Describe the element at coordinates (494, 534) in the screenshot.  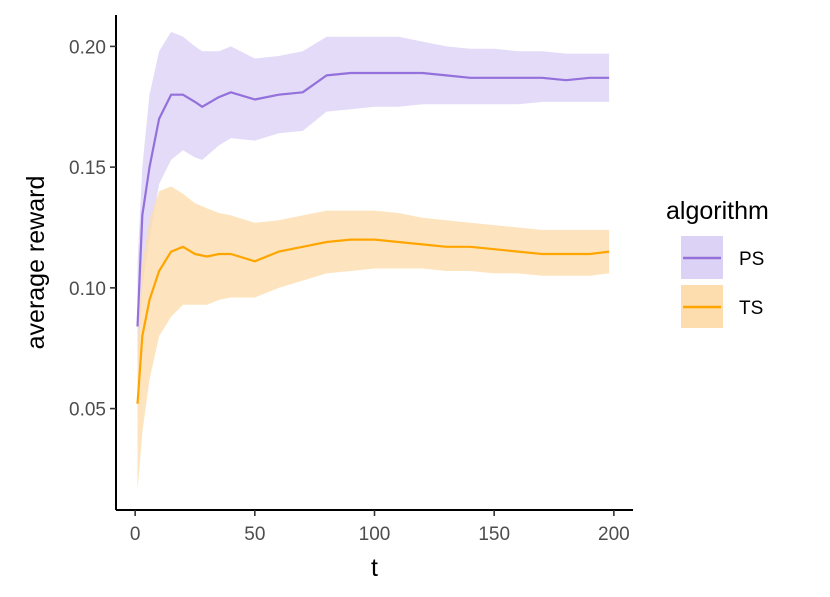
I see `x-tick-label: 150` at that location.